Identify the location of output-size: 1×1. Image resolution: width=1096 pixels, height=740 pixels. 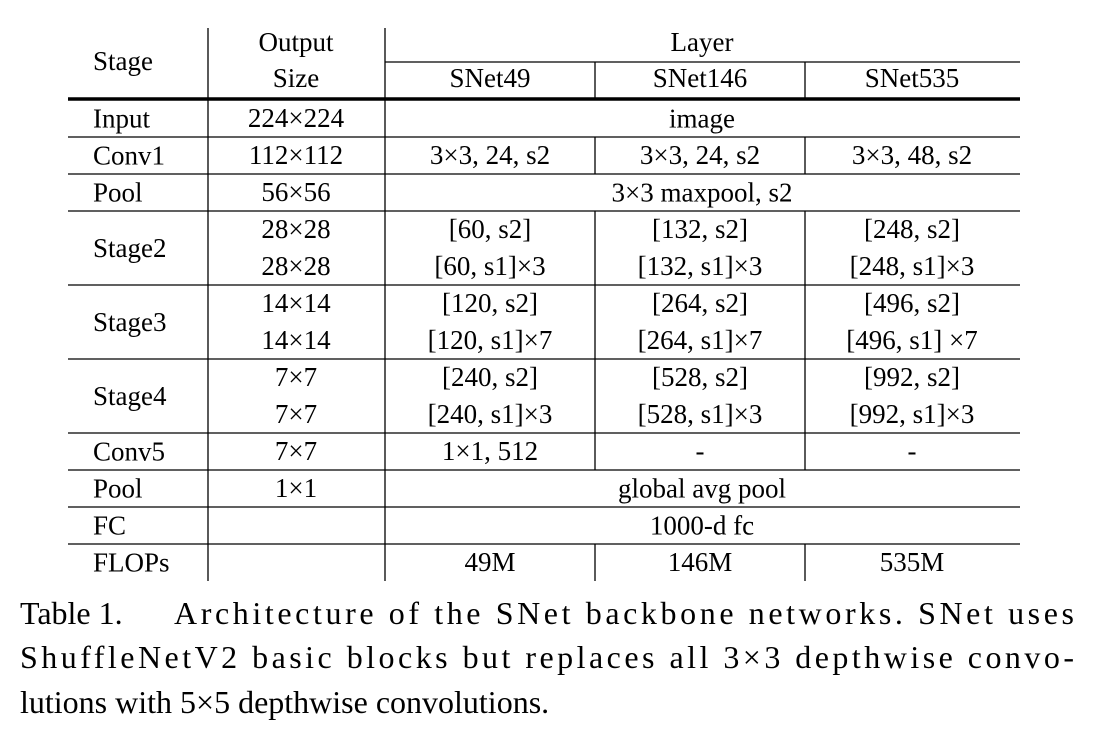
(296, 488).